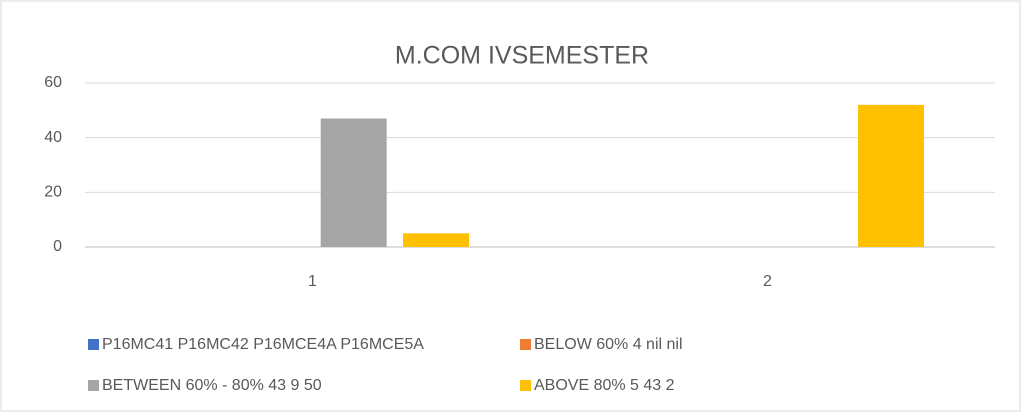  Describe the element at coordinates (263, 344) in the screenshot. I see `legend-label: P16MC41 P16MC42 P16MCE4A P16MCE5A` at that location.